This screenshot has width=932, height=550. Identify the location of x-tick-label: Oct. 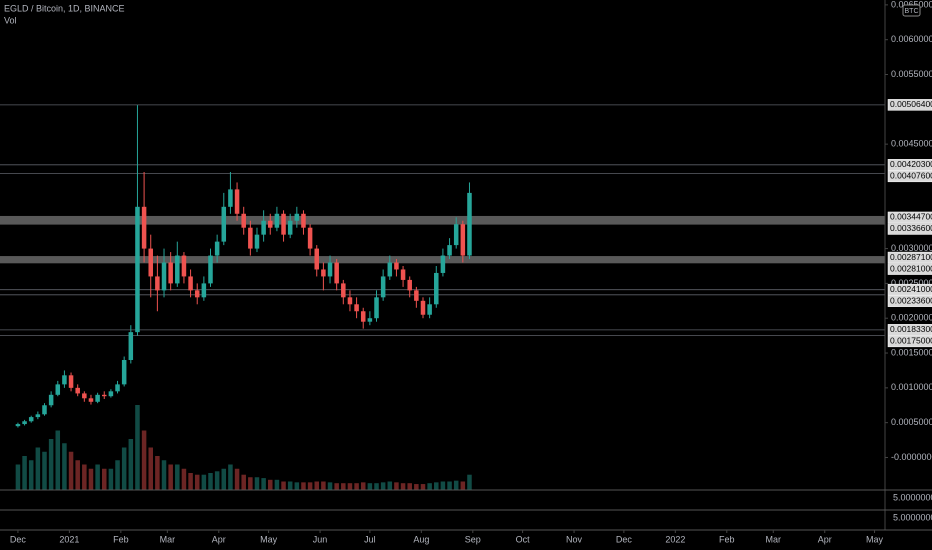
(523, 539).